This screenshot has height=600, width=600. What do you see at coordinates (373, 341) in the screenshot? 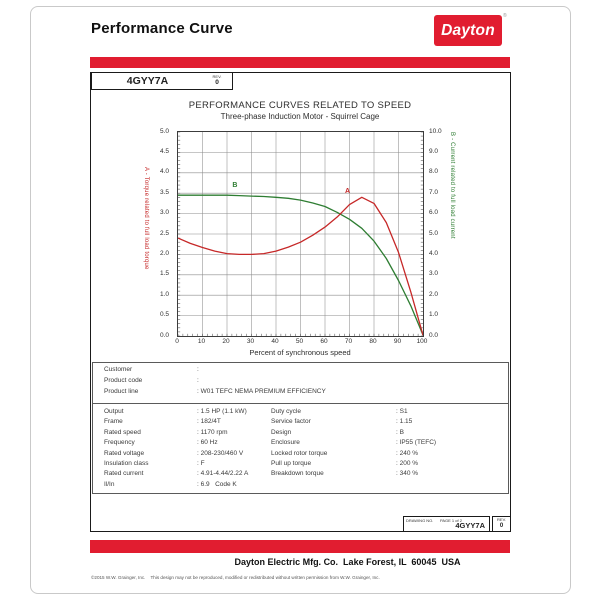
I see `tick-label: 80` at bounding box center [373, 341].